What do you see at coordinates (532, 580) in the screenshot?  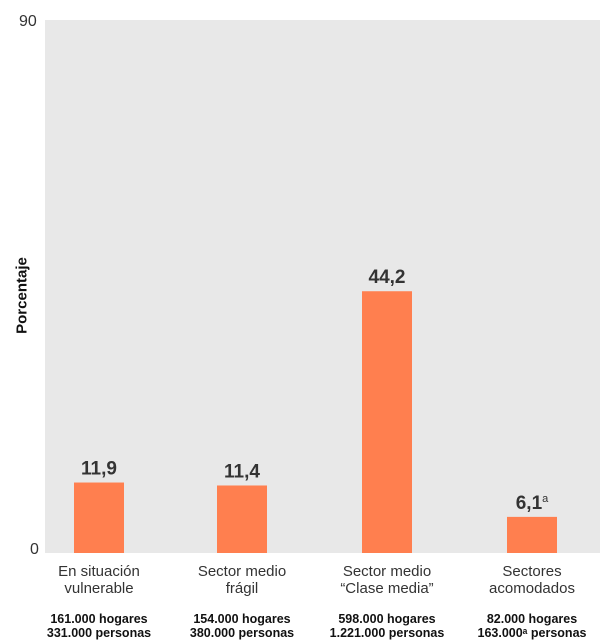 I see `x-tick-label-3: Sectores acomodados` at bounding box center [532, 580].